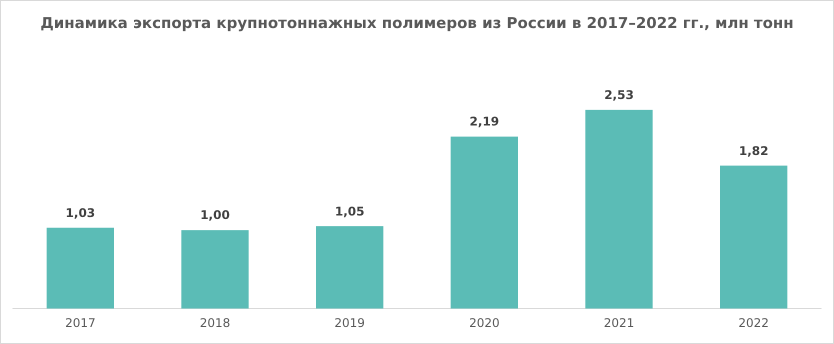  Describe the element at coordinates (80, 323) in the screenshot. I see `x-tick-label: 2017` at that location.